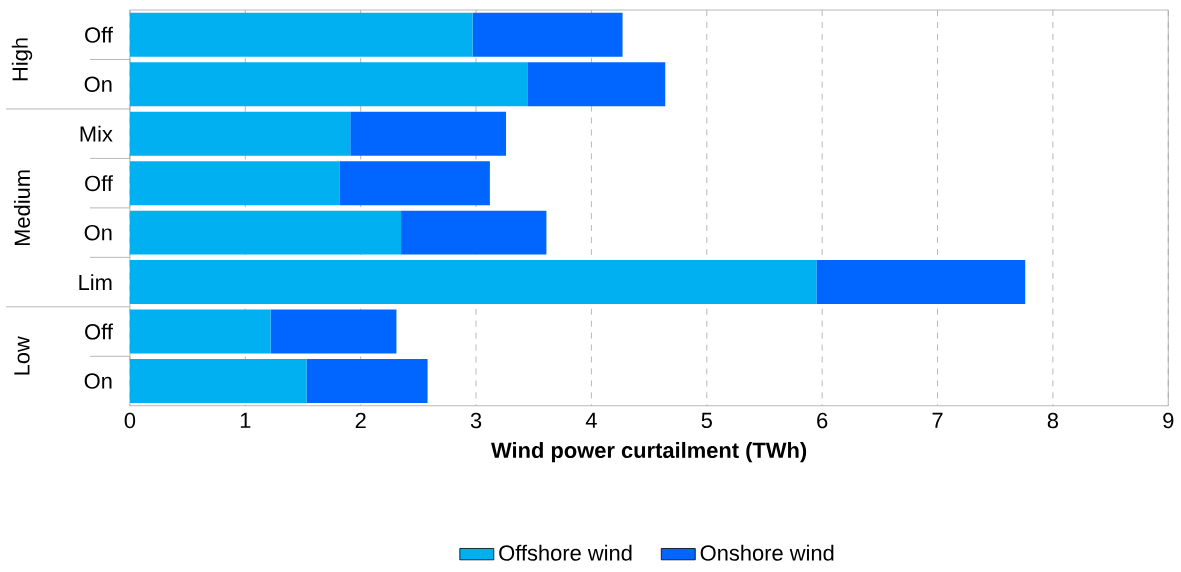 This screenshot has width=1181, height=572. What do you see at coordinates (476, 421) in the screenshot?
I see `x-tick-label: 3` at bounding box center [476, 421].